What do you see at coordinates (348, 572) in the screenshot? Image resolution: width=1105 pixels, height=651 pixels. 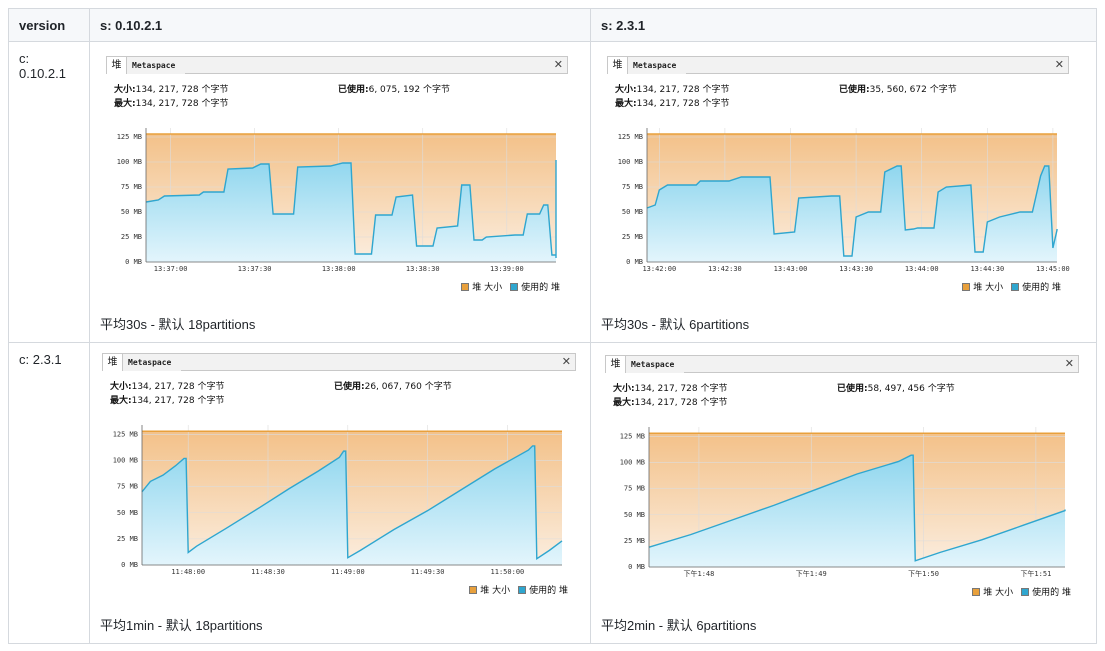 I see `x-tick-label: 11:49:00` at bounding box center [348, 572].